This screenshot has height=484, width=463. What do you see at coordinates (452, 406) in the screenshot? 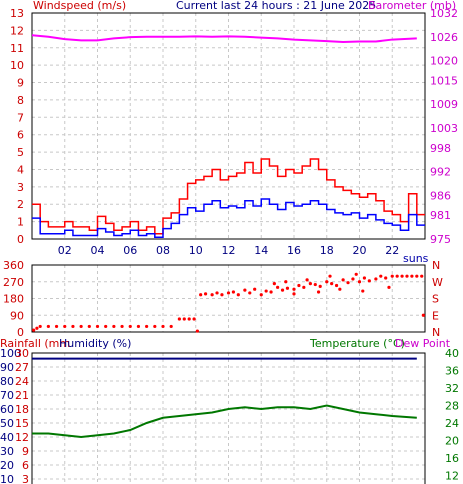
I see `temperature-y-tick-label: 28` at bounding box center [452, 406].